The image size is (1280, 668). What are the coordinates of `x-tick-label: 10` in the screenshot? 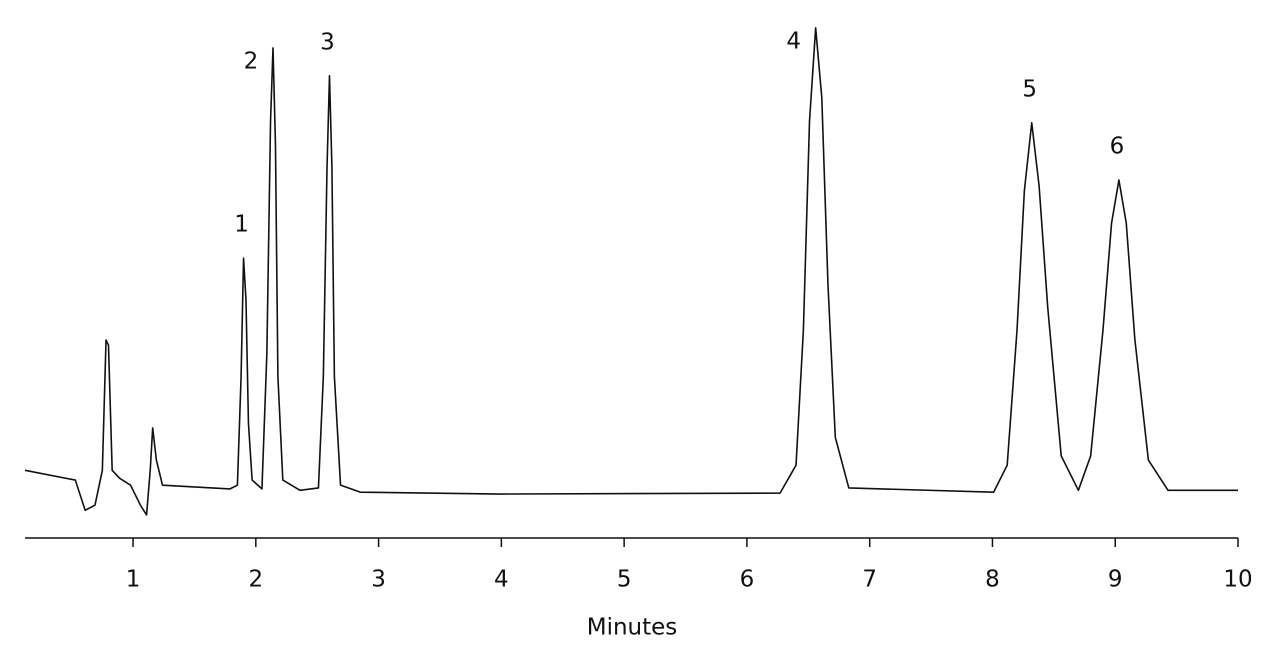 It's located at (1237, 580).